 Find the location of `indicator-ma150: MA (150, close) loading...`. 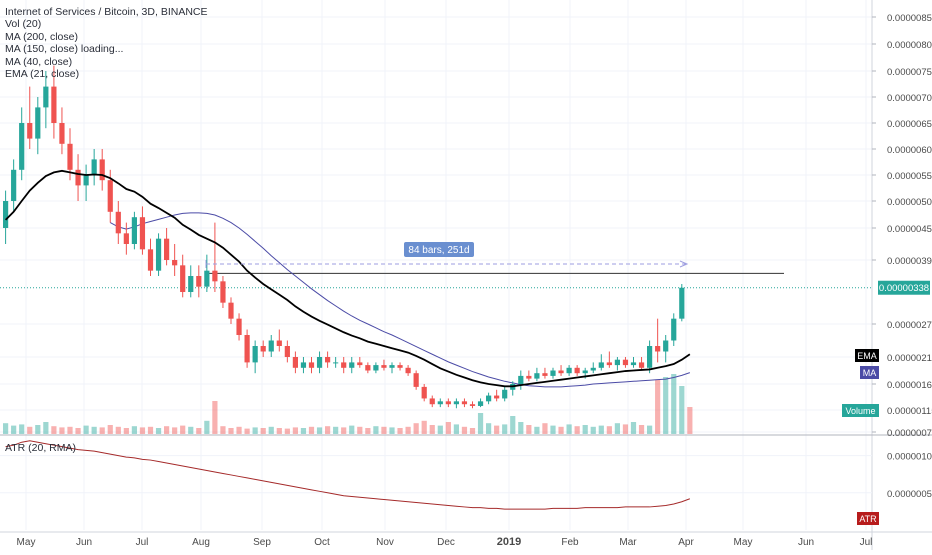

indicator-ma150: MA (150, close) loading... is located at coordinates (64, 49).